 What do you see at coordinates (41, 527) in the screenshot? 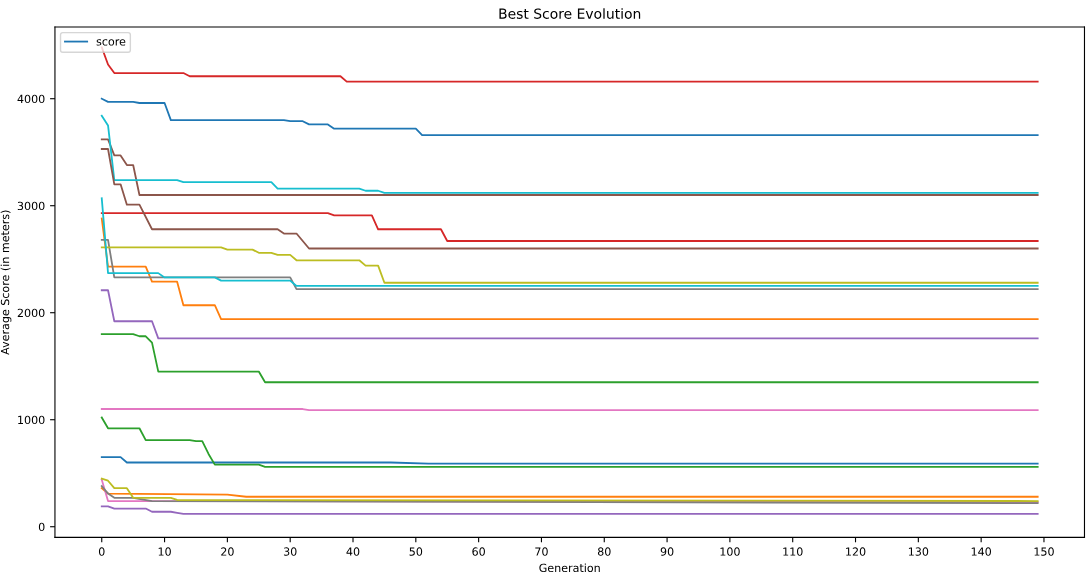
I see `y-tick-label: 0` at bounding box center [41, 527].